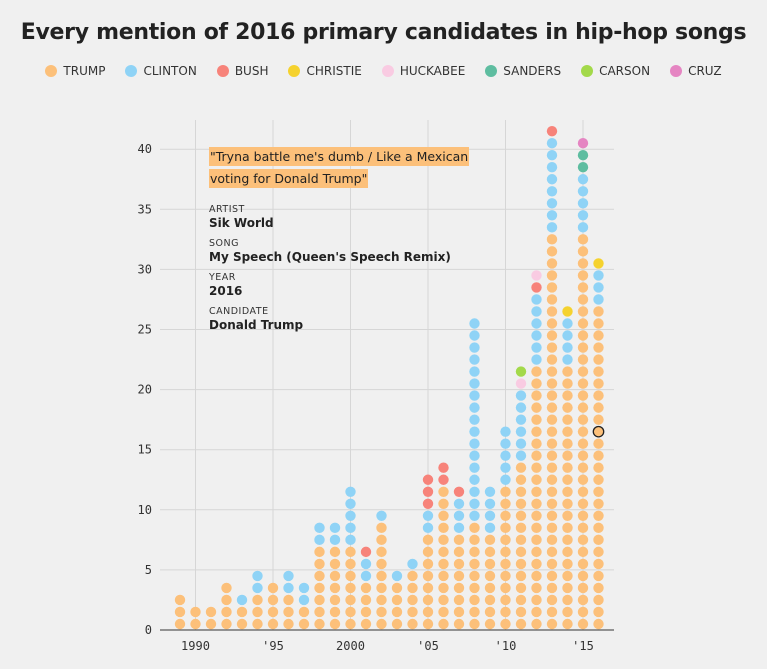  What do you see at coordinates (583, 143) in the screenshot?
I see `dot-cruz` at bounding box center [583, 143].